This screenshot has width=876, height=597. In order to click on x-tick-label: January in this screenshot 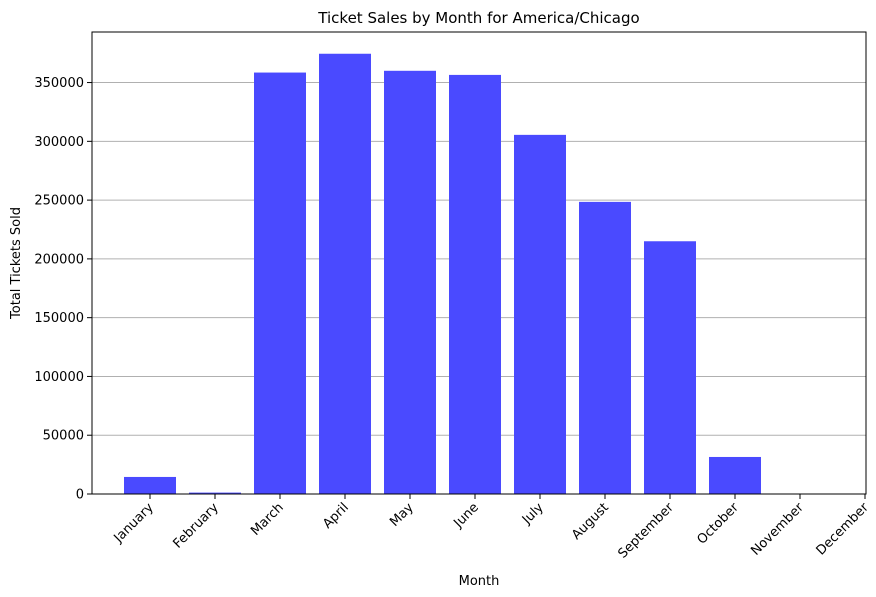, I will do `click(134, 523)`.